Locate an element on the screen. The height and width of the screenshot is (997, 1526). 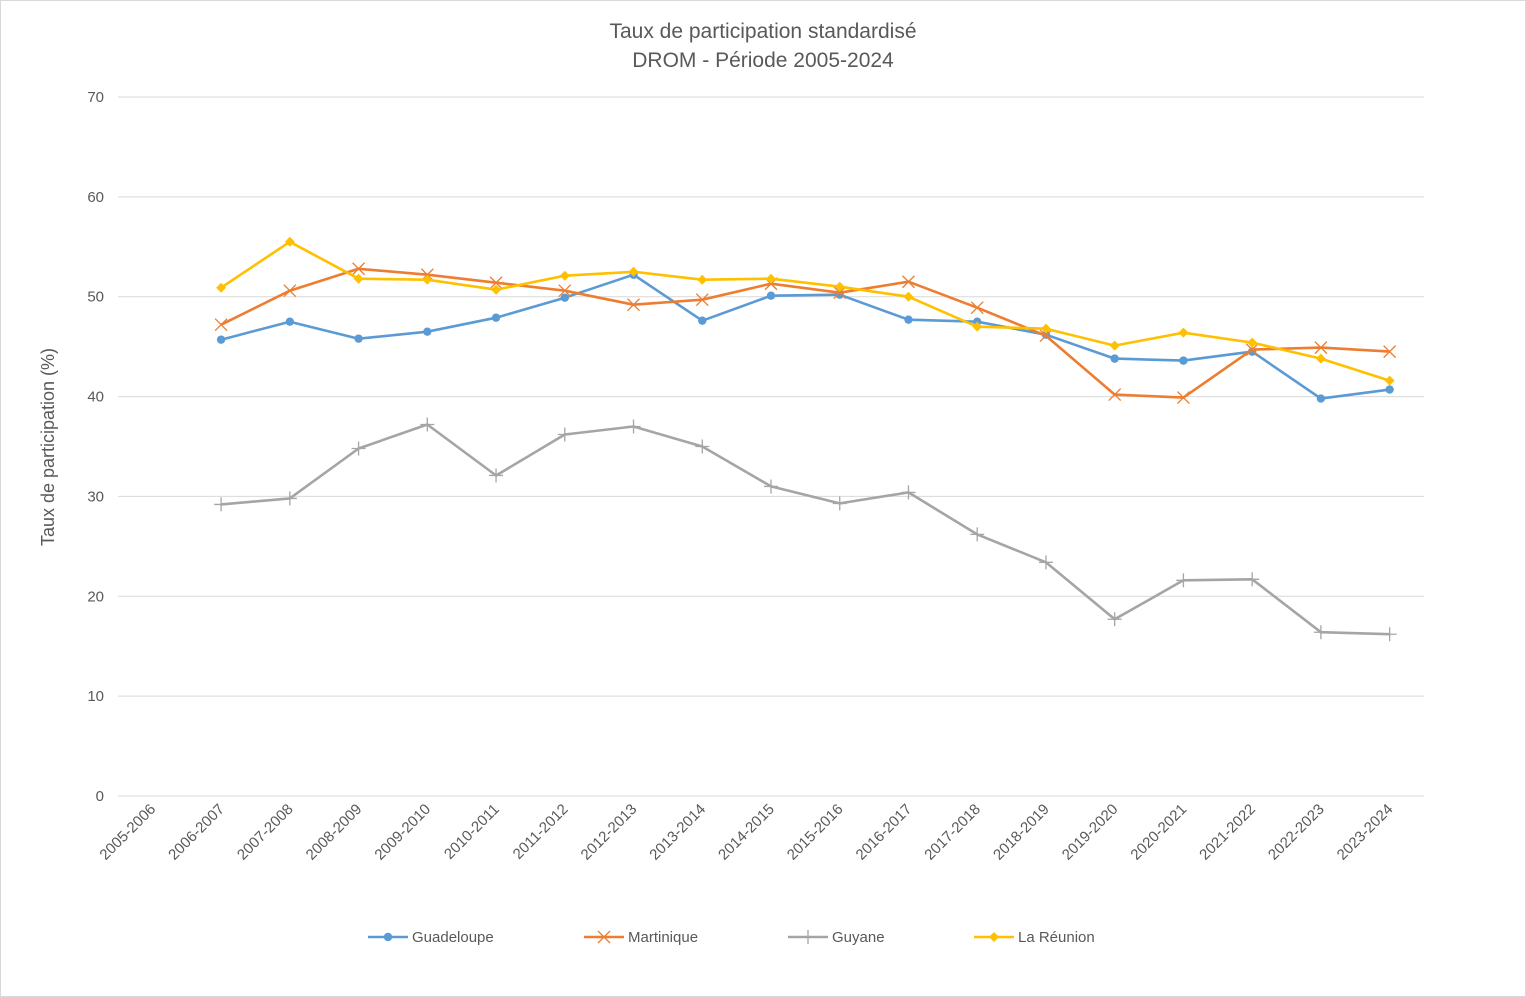
y-tick-label: 10 is located at coordinates (95, 696).